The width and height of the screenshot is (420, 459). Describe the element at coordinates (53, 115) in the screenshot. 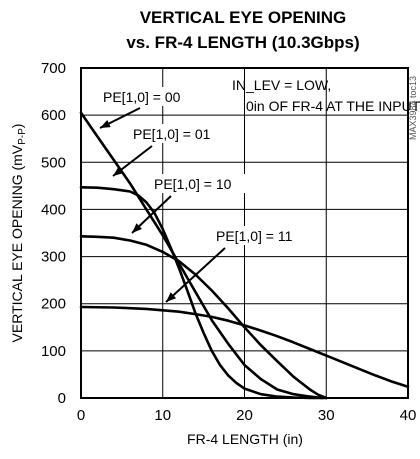

I see `y-tick-label: 600` at that location.